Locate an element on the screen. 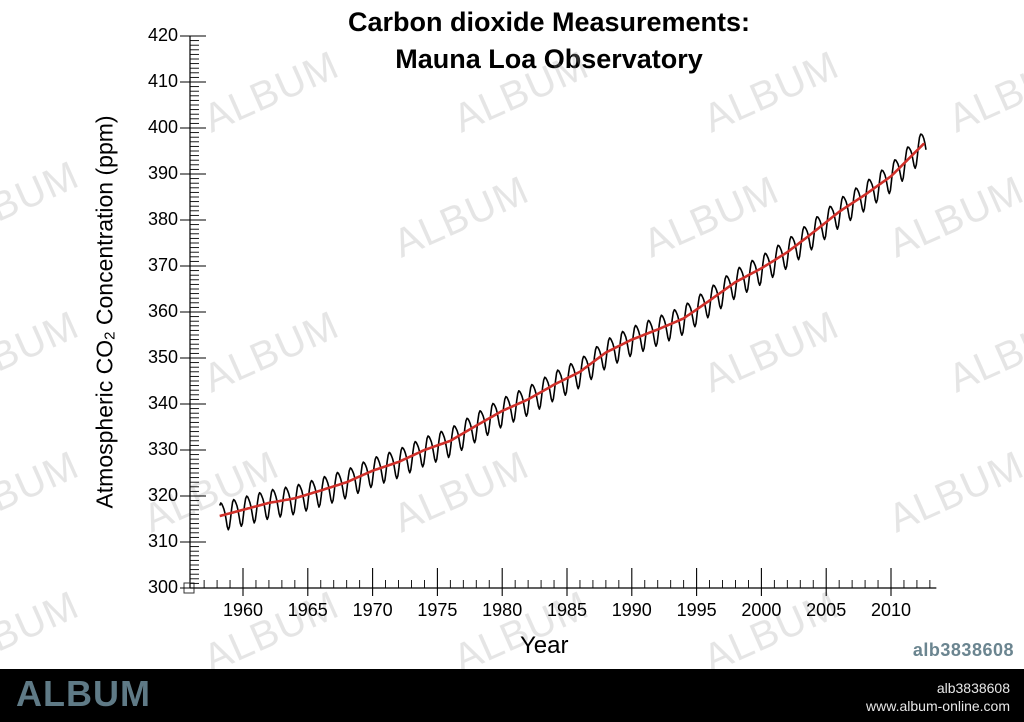 This screenshot has height=722, width=1024. album-logo: ALBUM is located at coordinates (83, 693).